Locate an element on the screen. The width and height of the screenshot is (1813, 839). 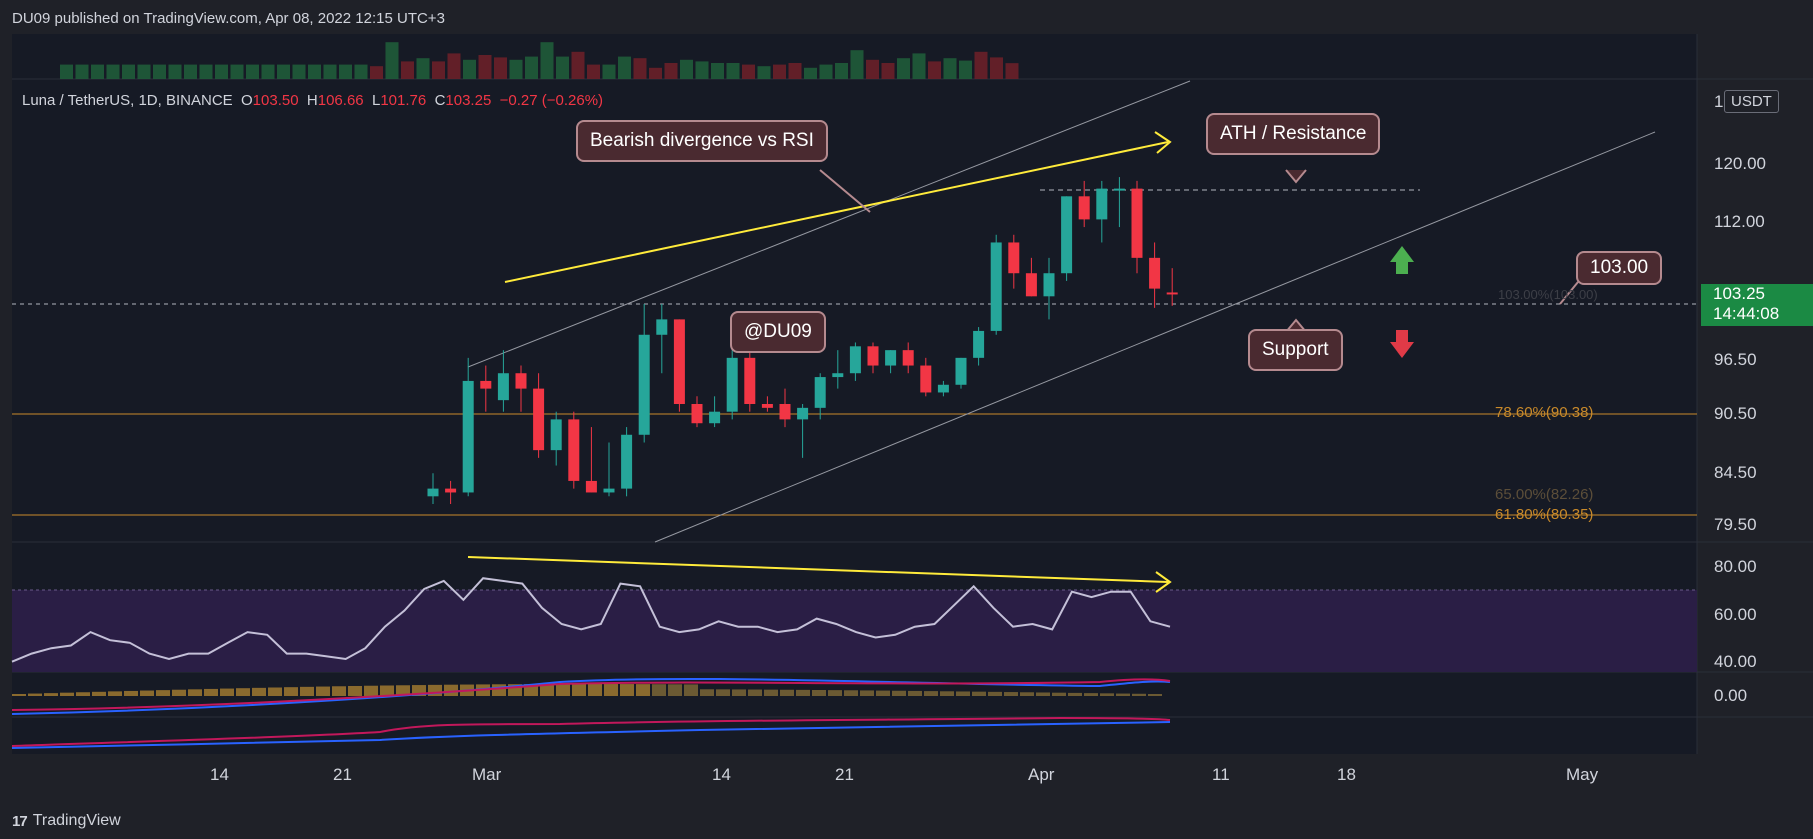
rsi-axis-tick: 60.00 is located at coordinates (1735, 614).